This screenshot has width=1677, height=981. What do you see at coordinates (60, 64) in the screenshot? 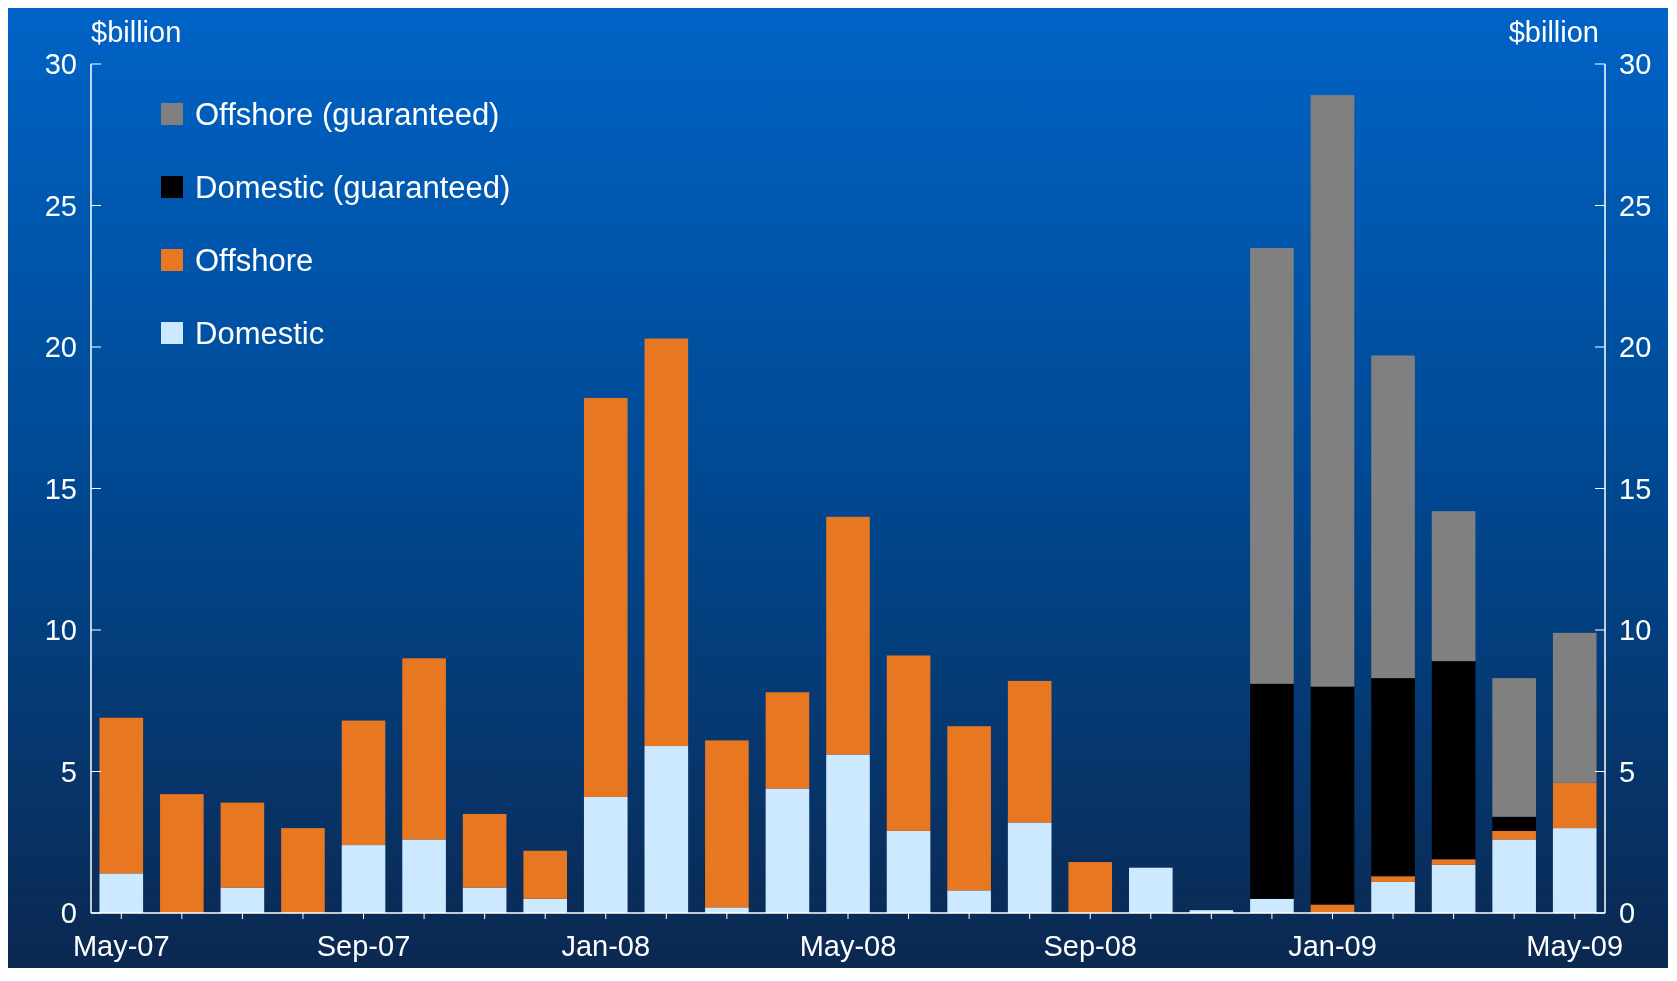
I see `y-tick-label: 30` at bounding box center [60, 64].